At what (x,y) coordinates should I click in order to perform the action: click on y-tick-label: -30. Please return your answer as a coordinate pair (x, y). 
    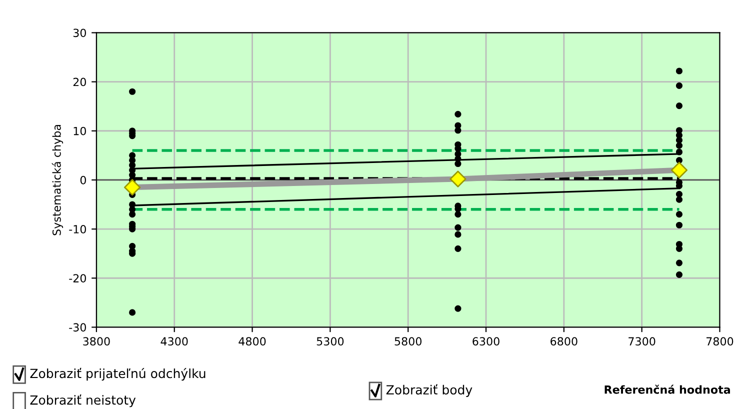
    Looking at the image, I should click on (77, 327).